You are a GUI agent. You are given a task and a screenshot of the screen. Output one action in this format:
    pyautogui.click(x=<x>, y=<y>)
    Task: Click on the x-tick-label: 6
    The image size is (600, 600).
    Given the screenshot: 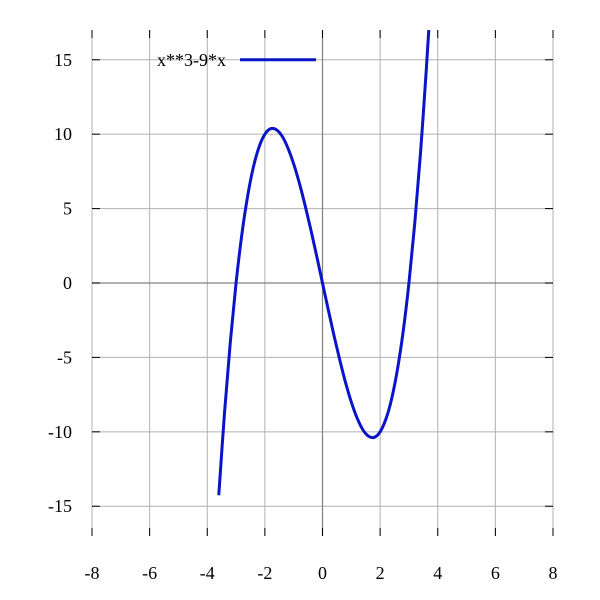 What is the action you would take?
    pyautogui.click(x=495, y=573)
    